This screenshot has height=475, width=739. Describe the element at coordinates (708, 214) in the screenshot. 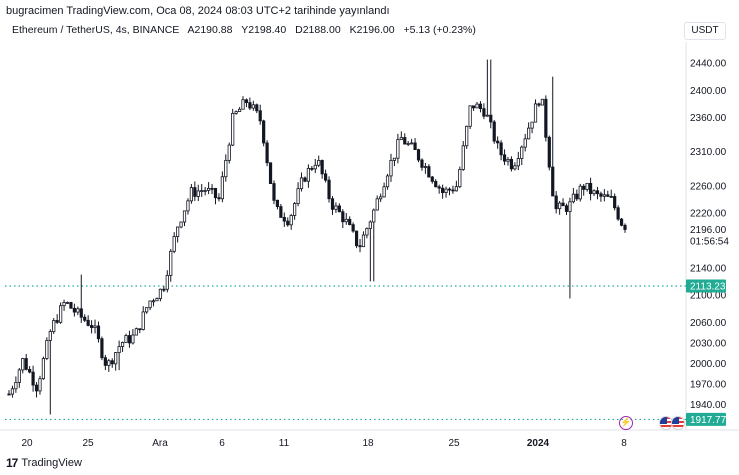

I see `price-tick-label: 2220.00` at that location.